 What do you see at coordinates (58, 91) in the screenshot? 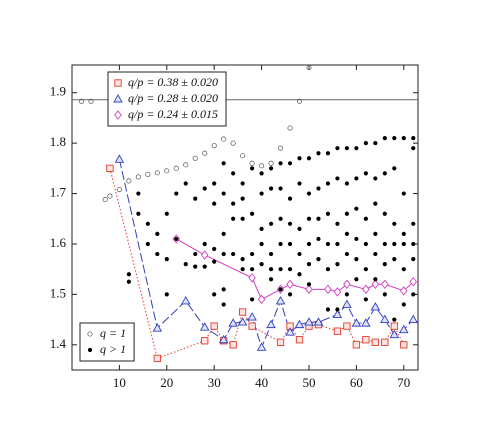
I see `y-tick-label: 1.9` at bounding box center [58, 91].